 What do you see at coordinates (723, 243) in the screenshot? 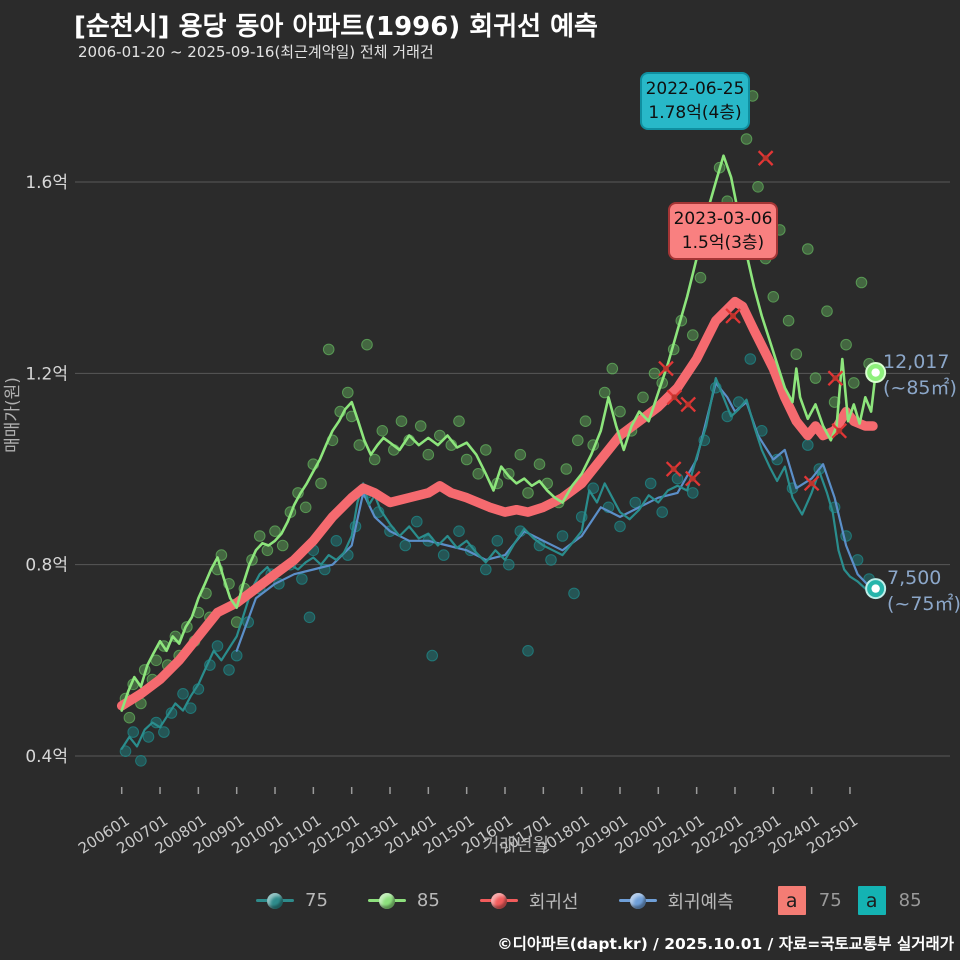
I see `annotation-price: 1.5억(3층)` at bounding box center [723, 243].